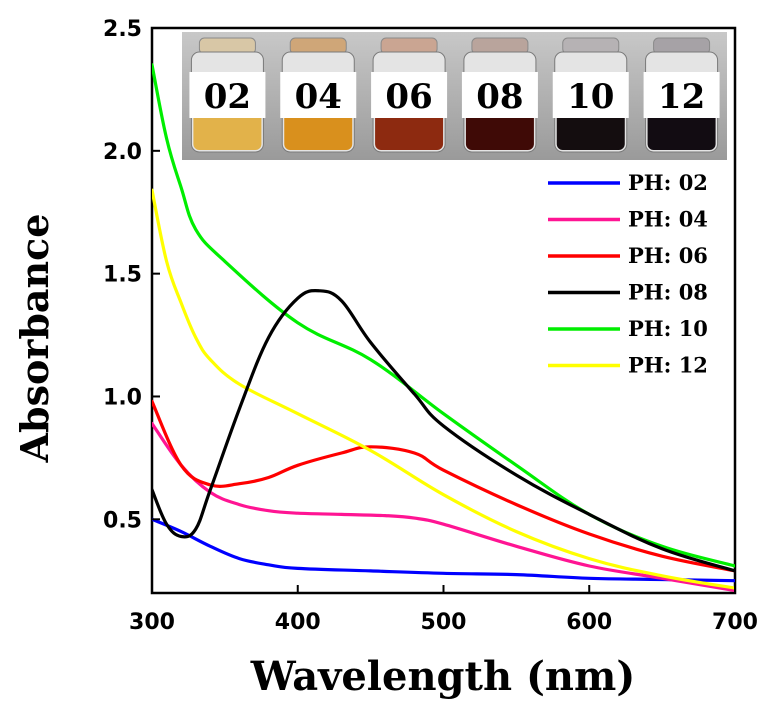  Describe the element at coordinates (668, 182) in the screenshot. I see `legend-label: PH: 02` at that location.